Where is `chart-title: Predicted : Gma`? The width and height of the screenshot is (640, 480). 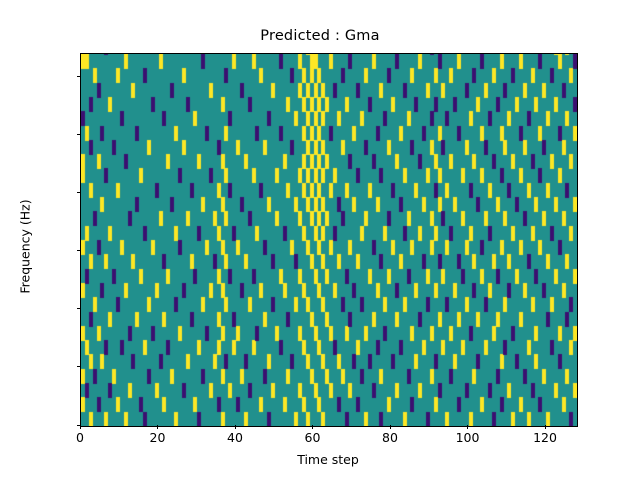 chart-title: Predicted : Gma is located at coordinates (320, 36).